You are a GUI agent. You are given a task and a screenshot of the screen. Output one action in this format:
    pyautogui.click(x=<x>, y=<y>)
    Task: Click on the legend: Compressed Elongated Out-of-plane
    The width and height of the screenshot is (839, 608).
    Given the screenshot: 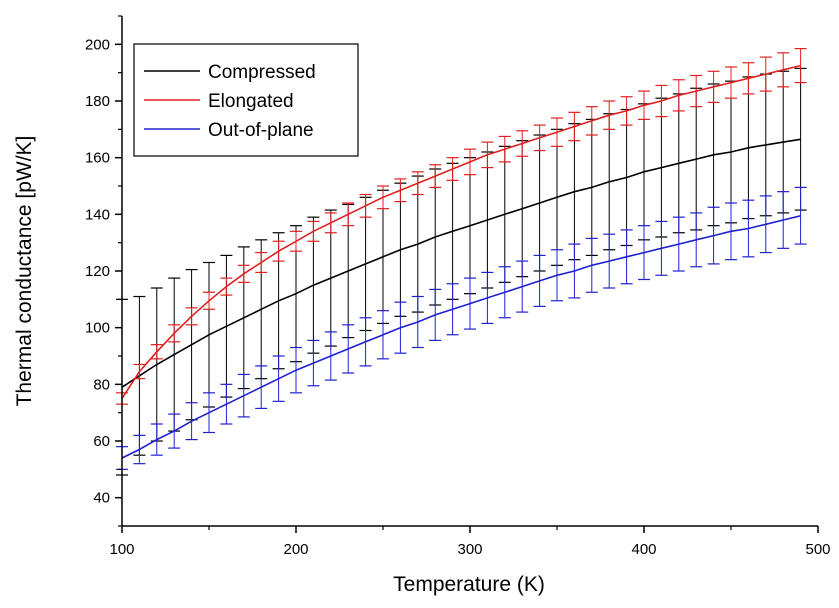 What is the action you would take?
    pyautogui.click(x=246, y=100)
    